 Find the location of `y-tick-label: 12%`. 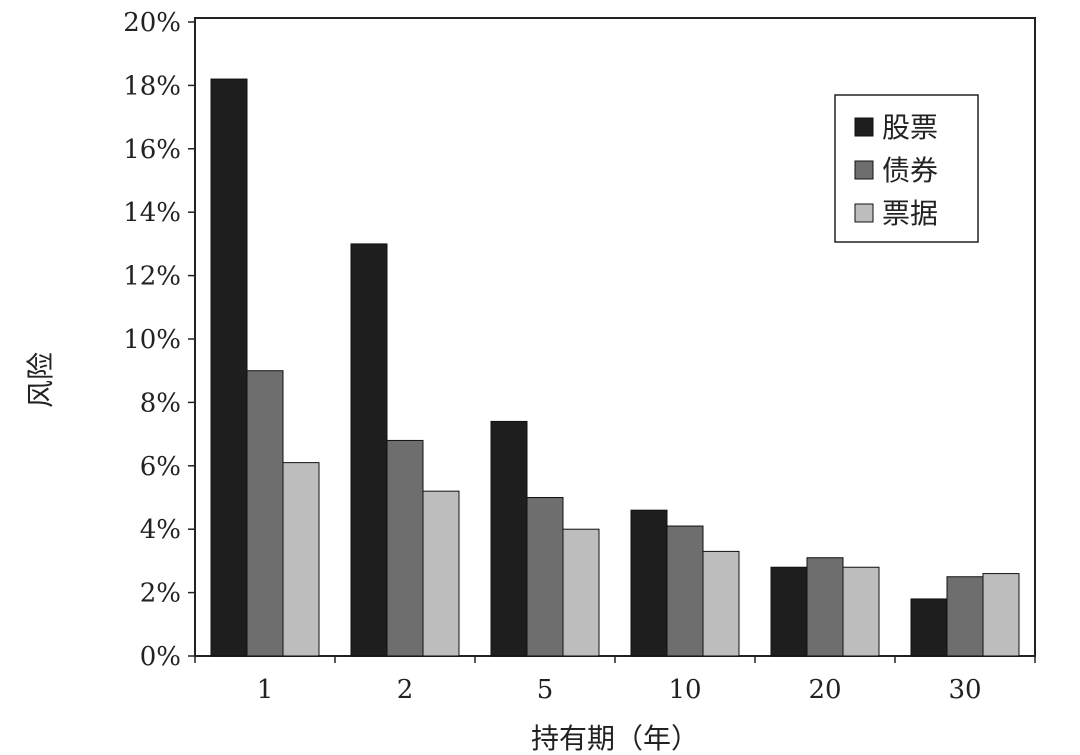

y-tick-label: 12% is located at coordinates (152, 277).